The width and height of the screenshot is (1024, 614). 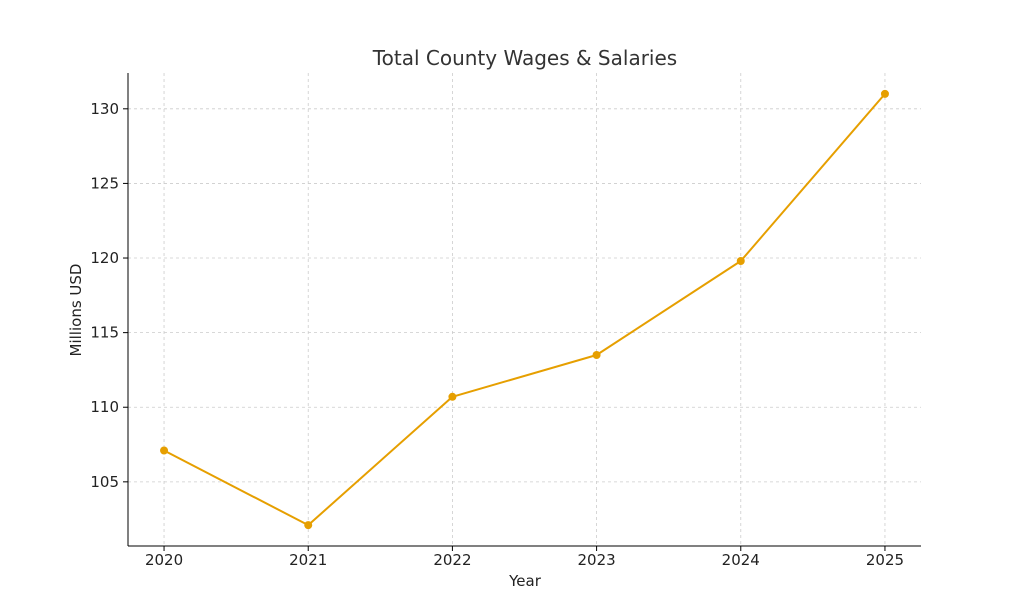 I want to click on y-tick-label: 105, so click(x=104, y=482).